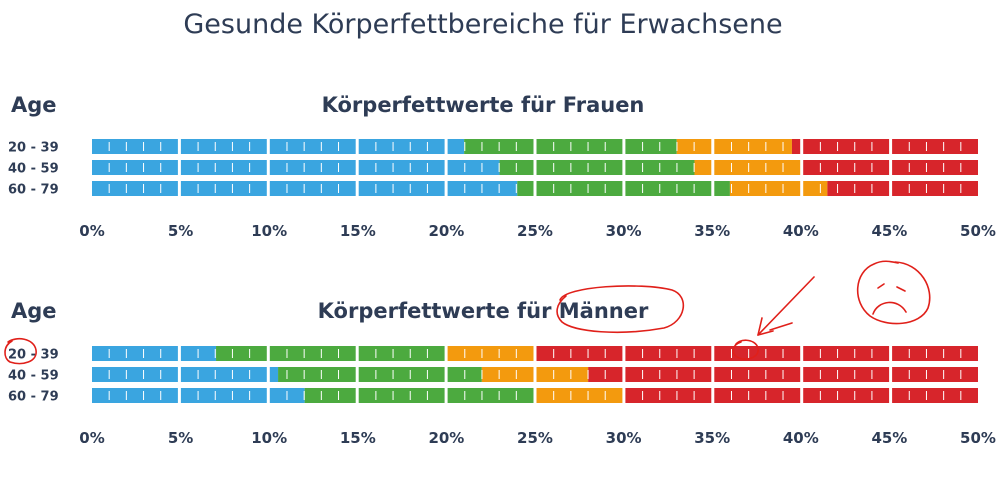 The width and height of the screenshot is (1000, 479). I want to click on women-x-axis: 0% 5% 10% 15% 20% 25% 30% 35% 40% 45% 50%, so click(537, 231).